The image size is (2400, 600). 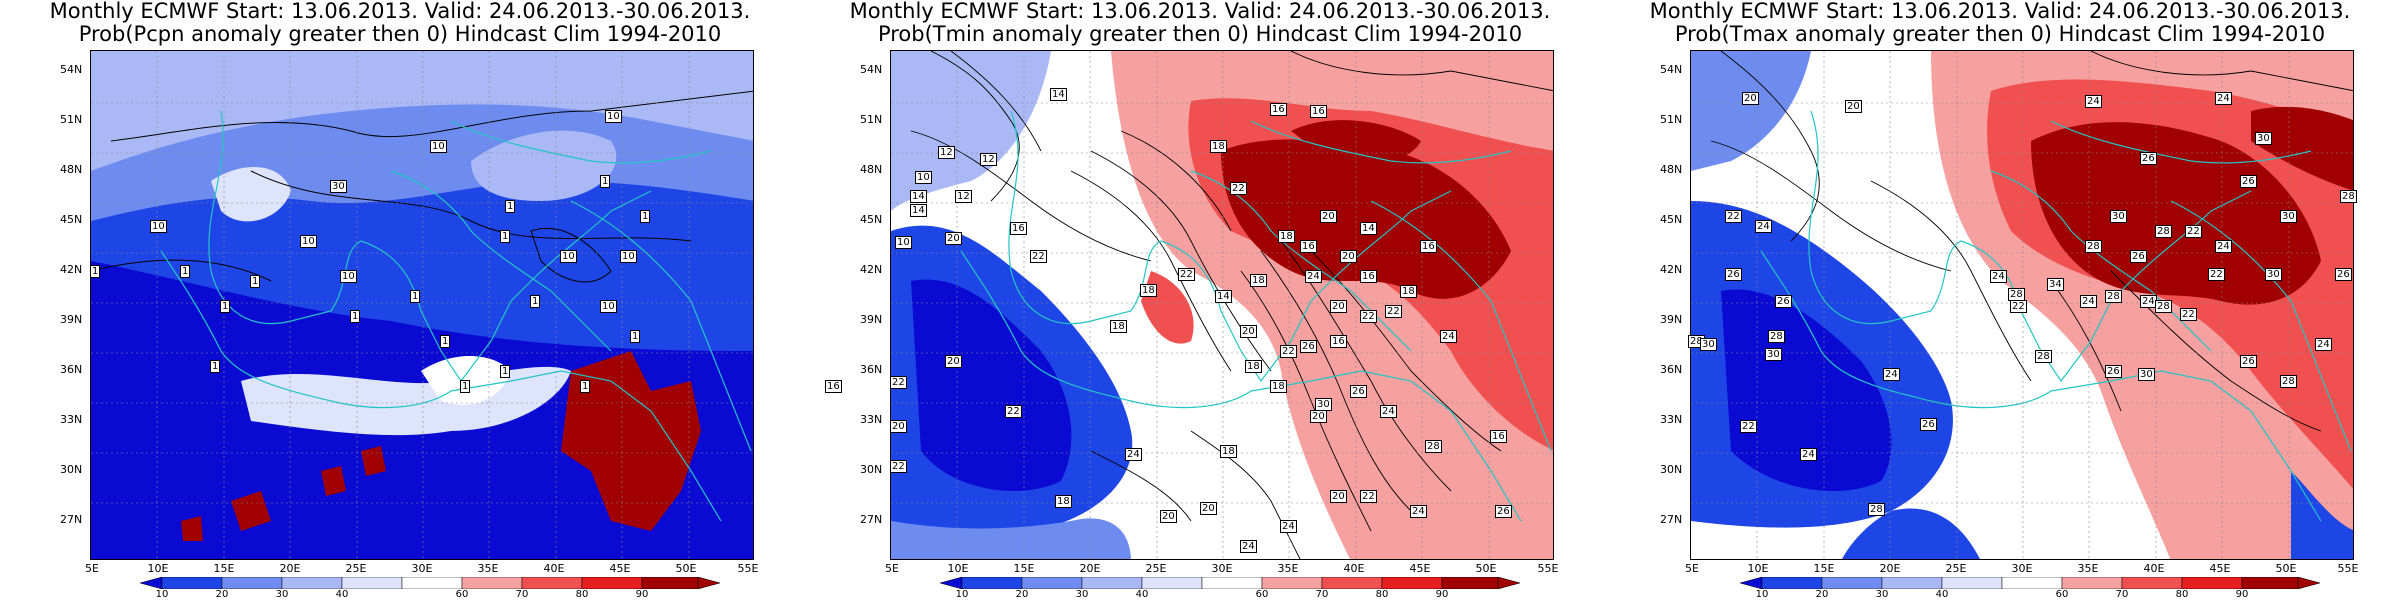 I want to click on lon-label: 15E, so click(x=1824, y=568).